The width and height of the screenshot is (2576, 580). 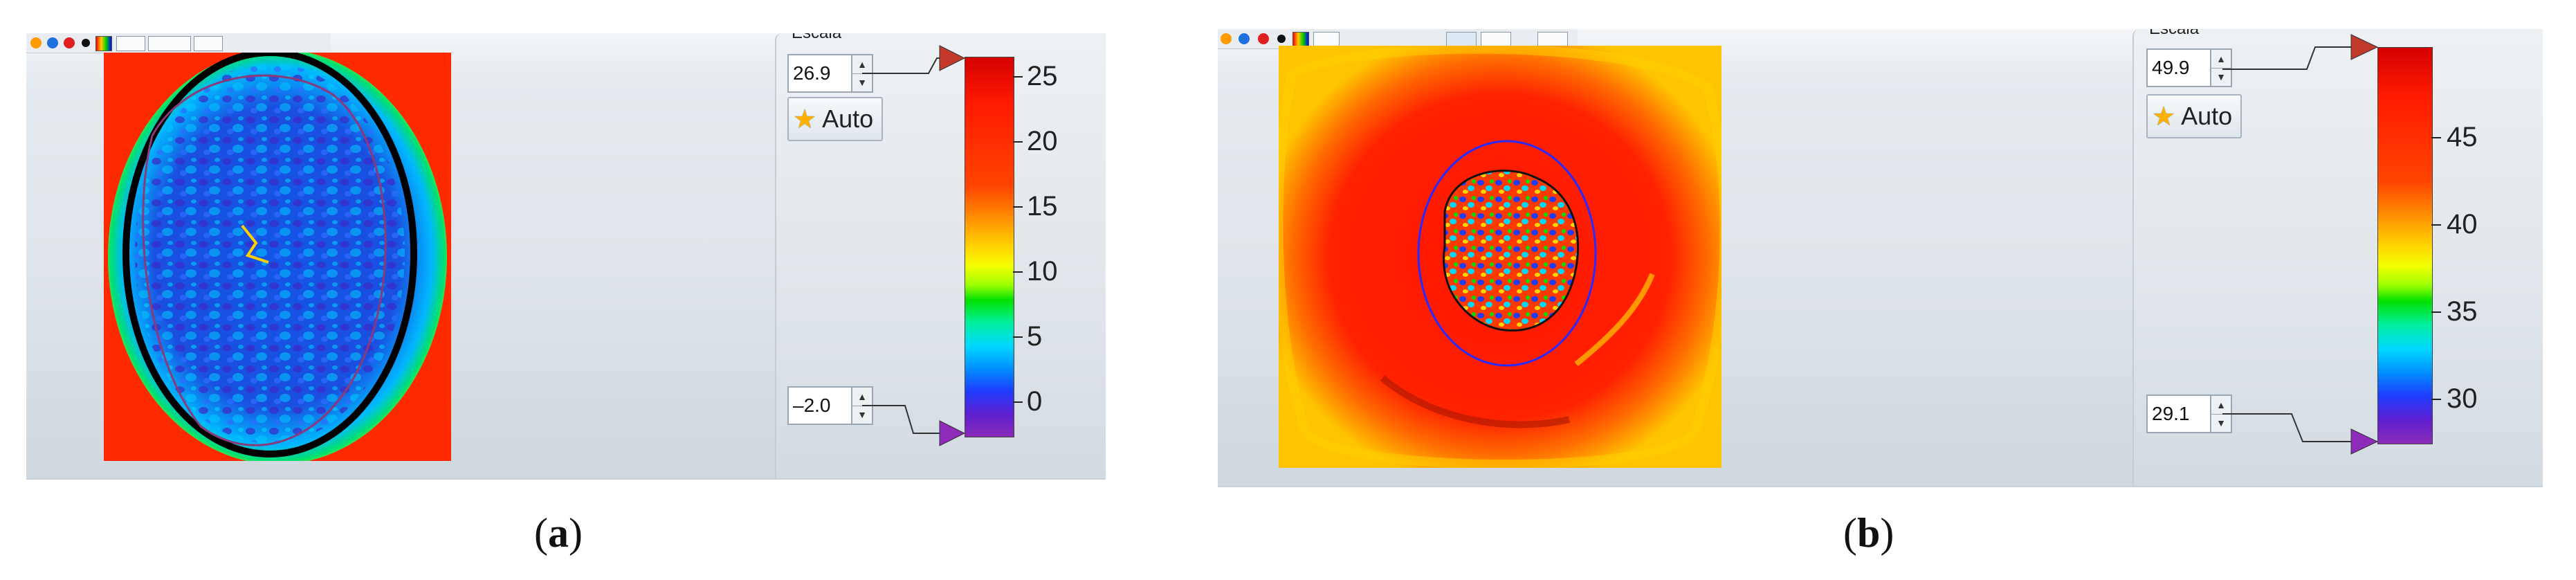 I want to click on max-value-spinner: 26.9 ▲ ▼, so click(x=830, y=73).